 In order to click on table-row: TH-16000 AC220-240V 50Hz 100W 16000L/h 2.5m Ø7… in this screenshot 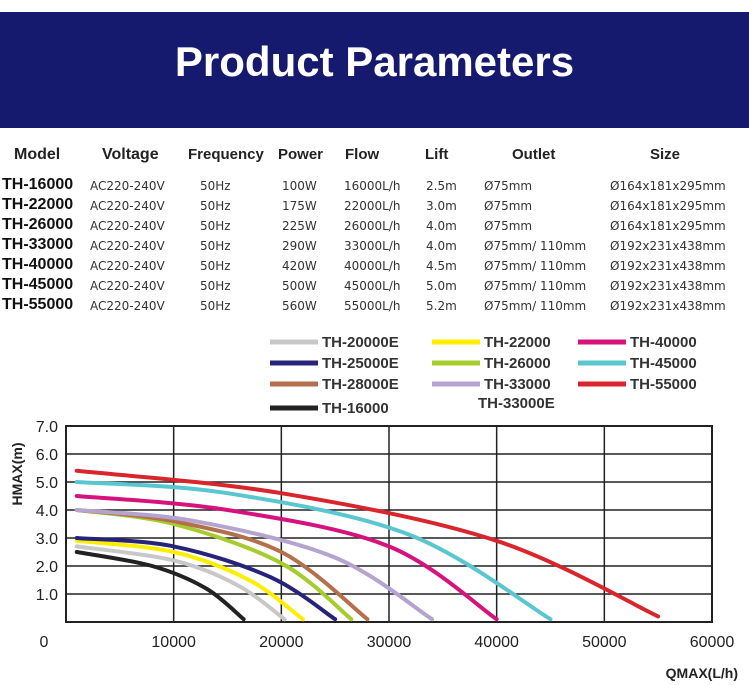, I will do `click(374, 186)`.